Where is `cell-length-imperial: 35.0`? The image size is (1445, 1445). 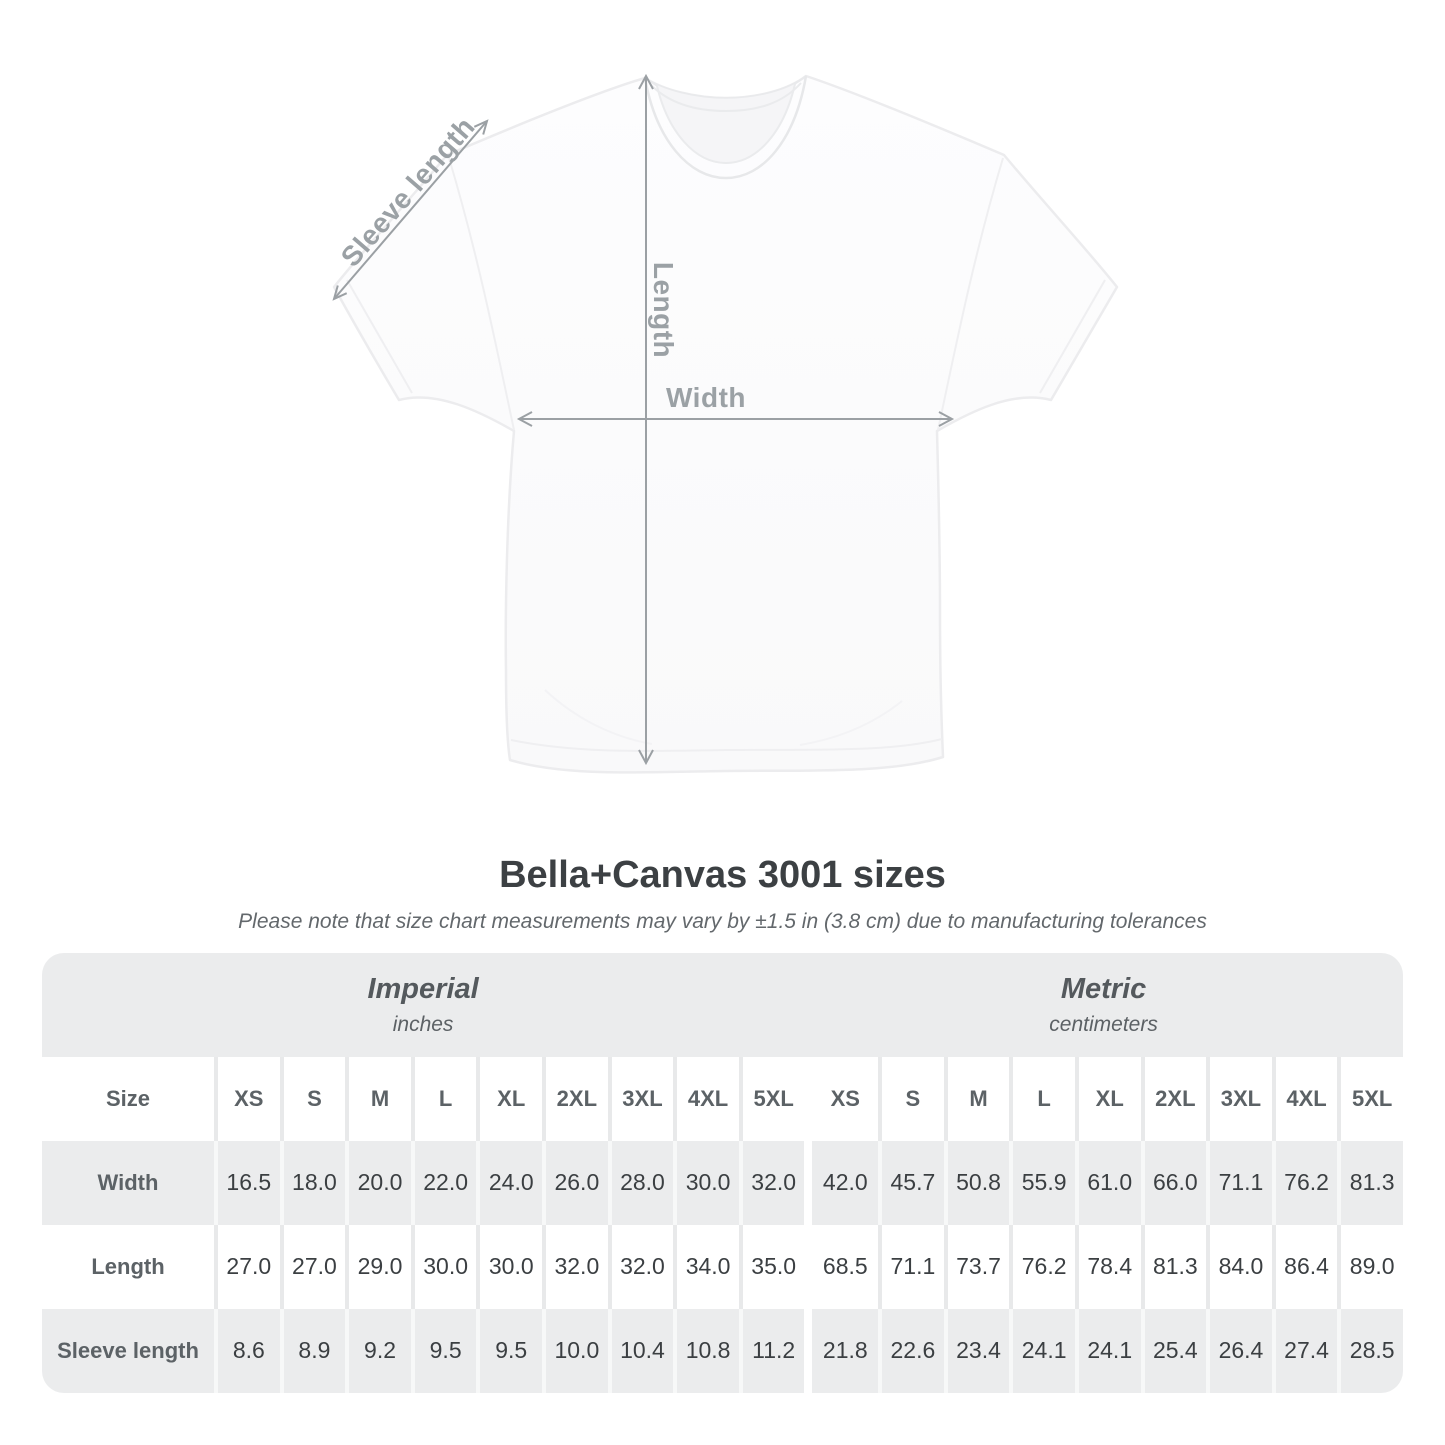 cell-length-imperial: 35.0 is located at coordinates (771, 1266).